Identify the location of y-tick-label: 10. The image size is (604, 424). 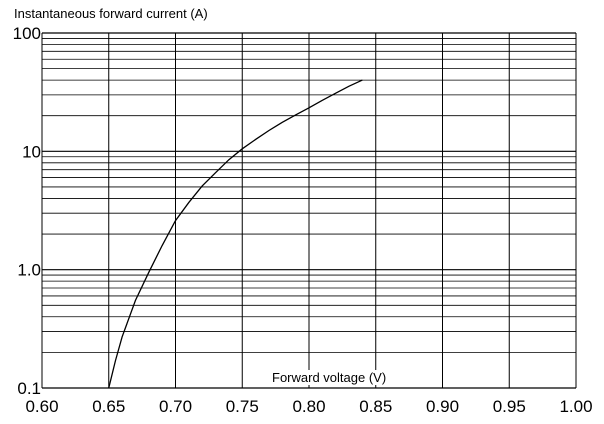
(31, 151).